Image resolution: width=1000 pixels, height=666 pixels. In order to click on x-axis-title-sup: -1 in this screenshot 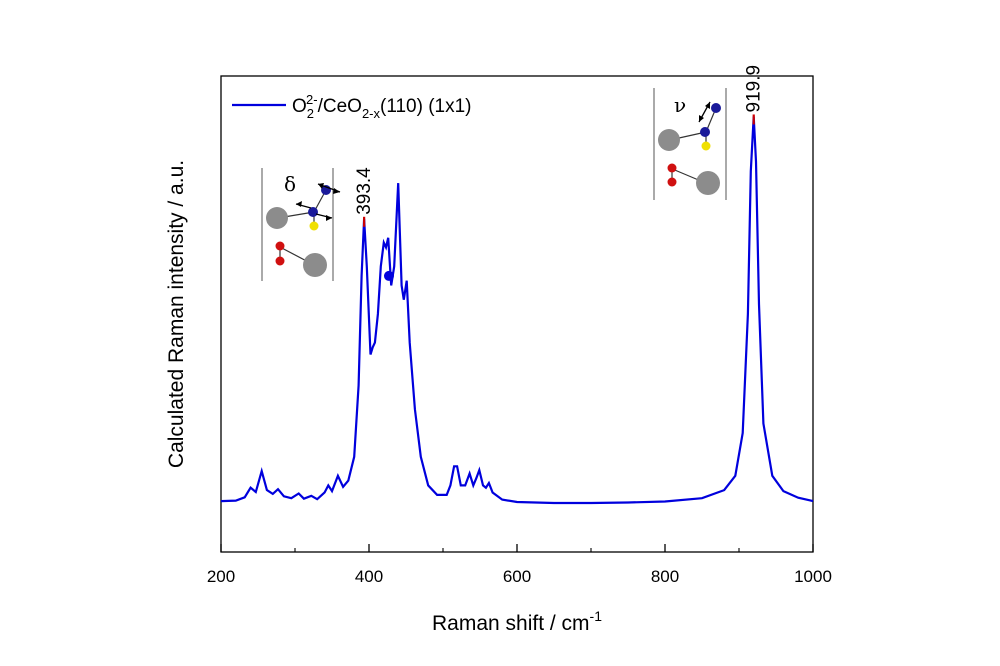, I will do `click(596, 616)`.